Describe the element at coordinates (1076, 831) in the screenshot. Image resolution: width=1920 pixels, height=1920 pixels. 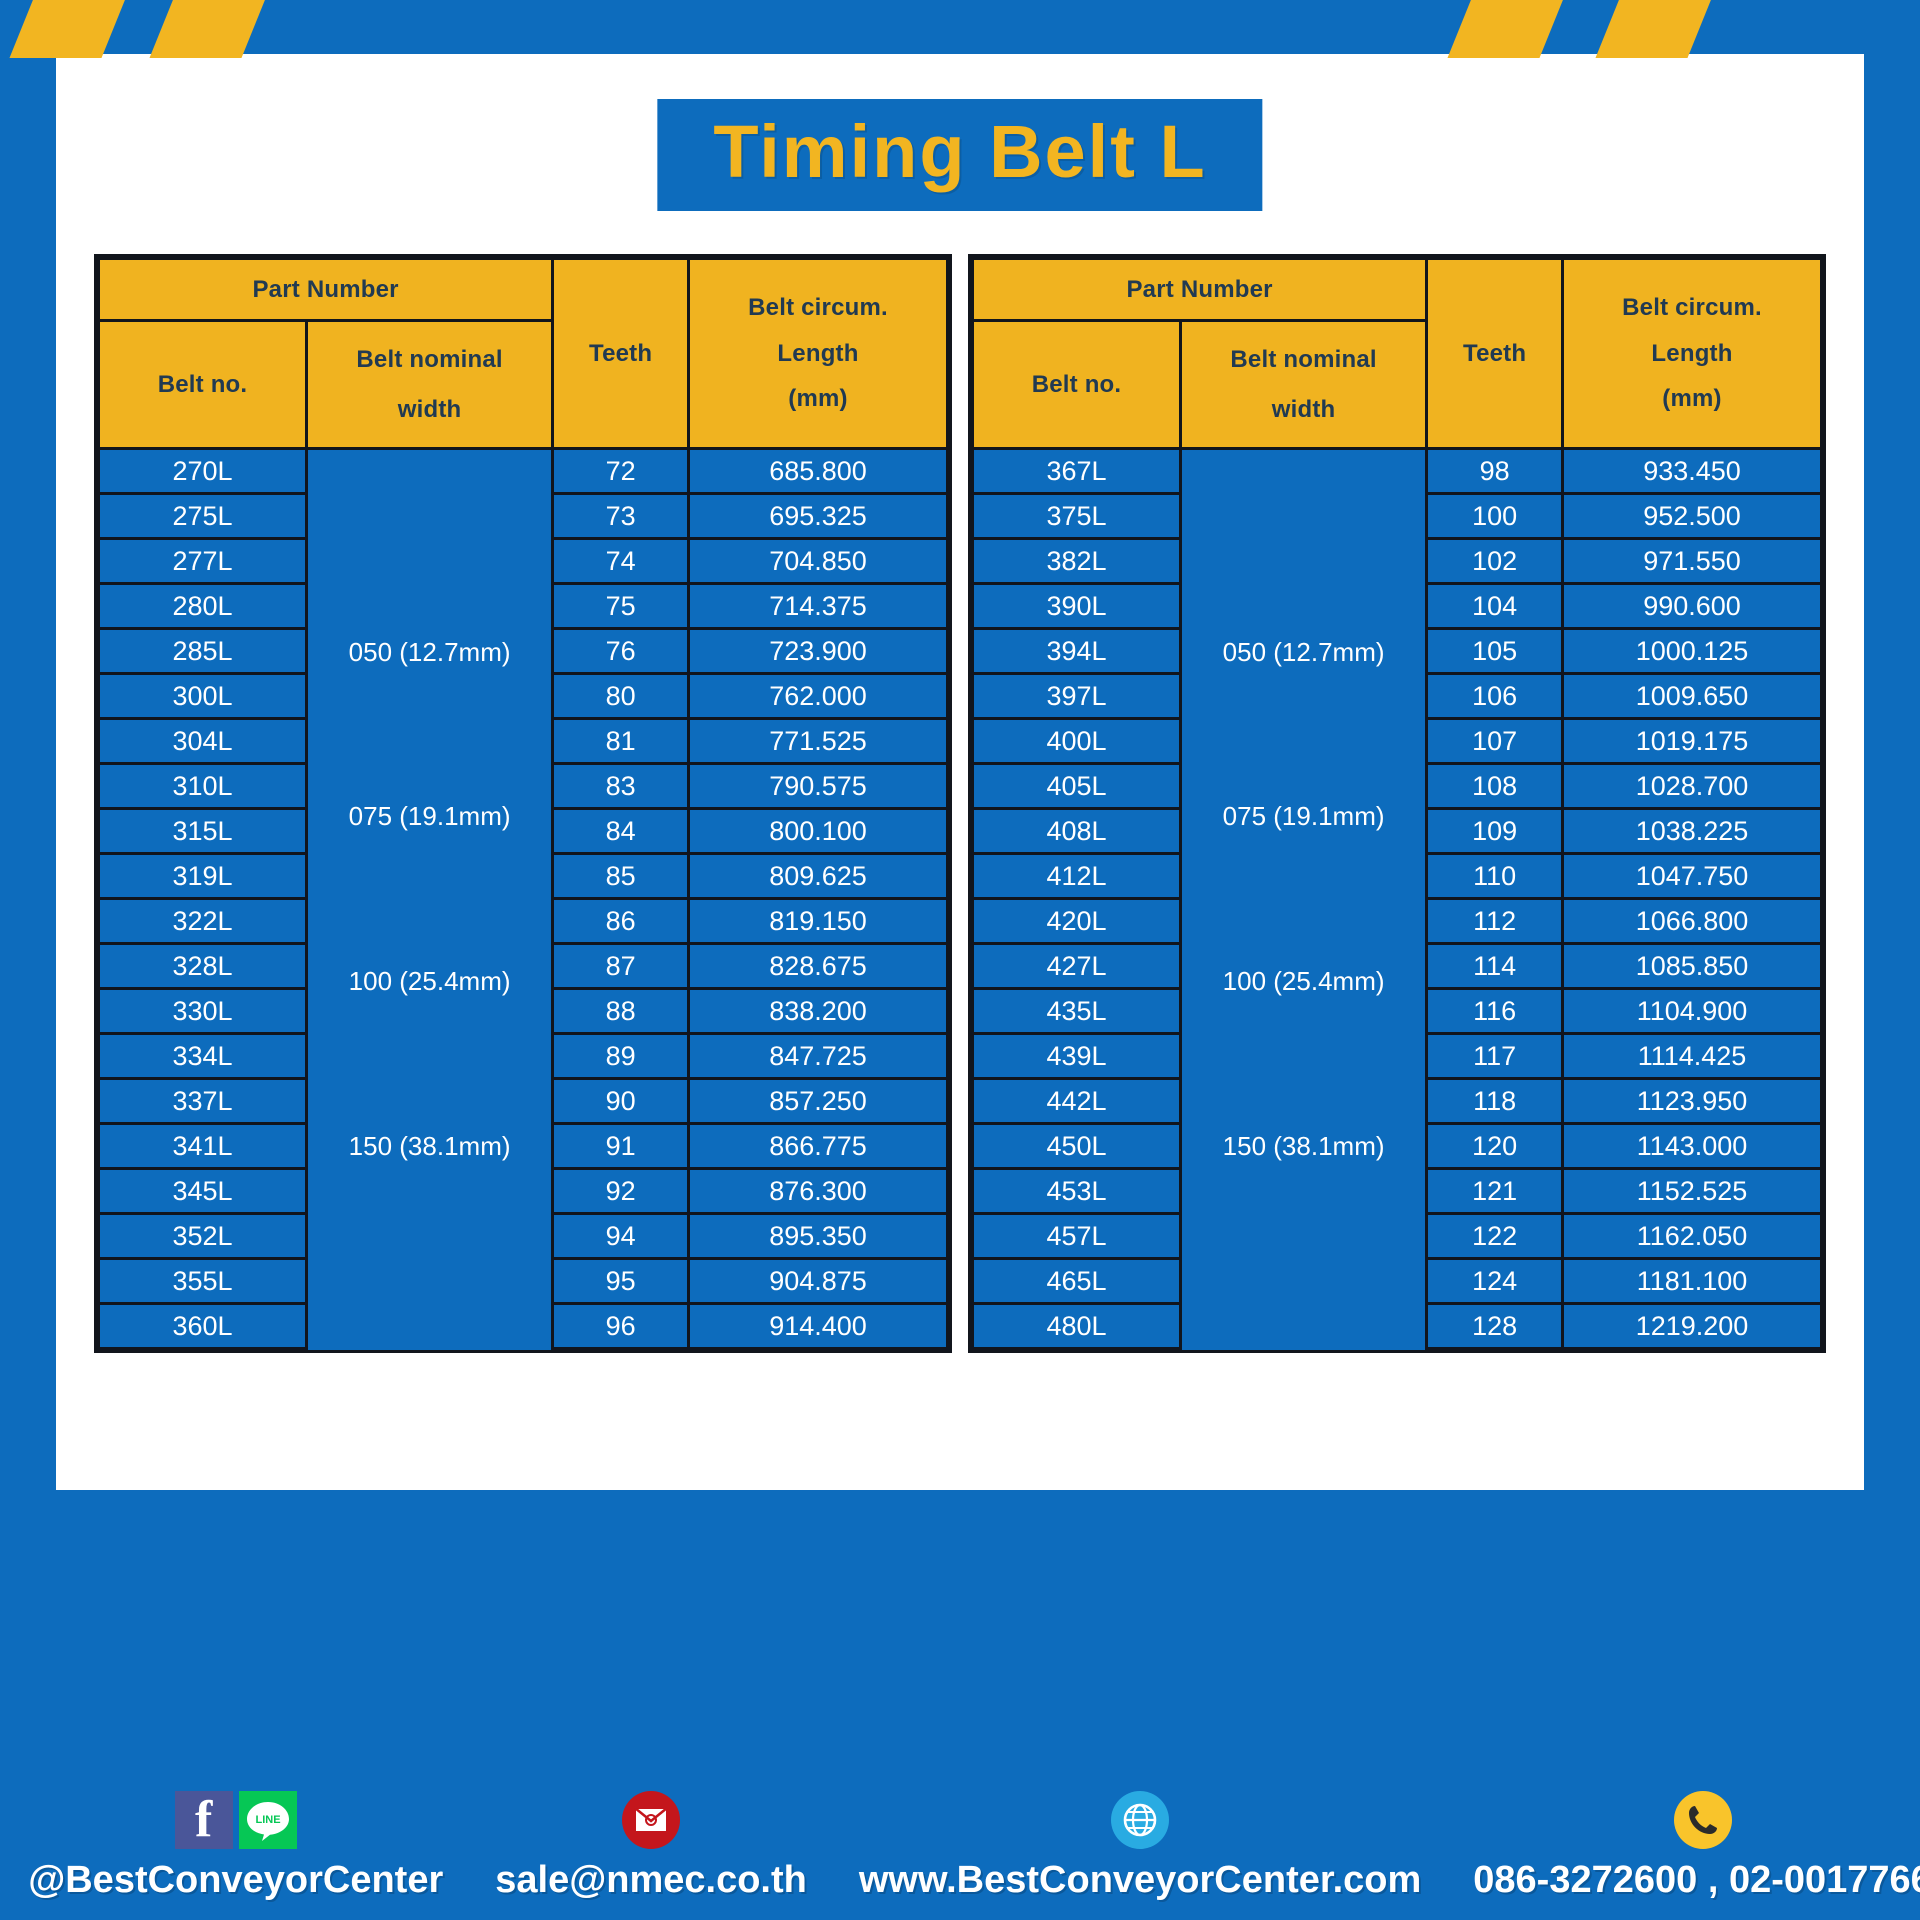
I see `cell-belt-no: 408L` at that location.